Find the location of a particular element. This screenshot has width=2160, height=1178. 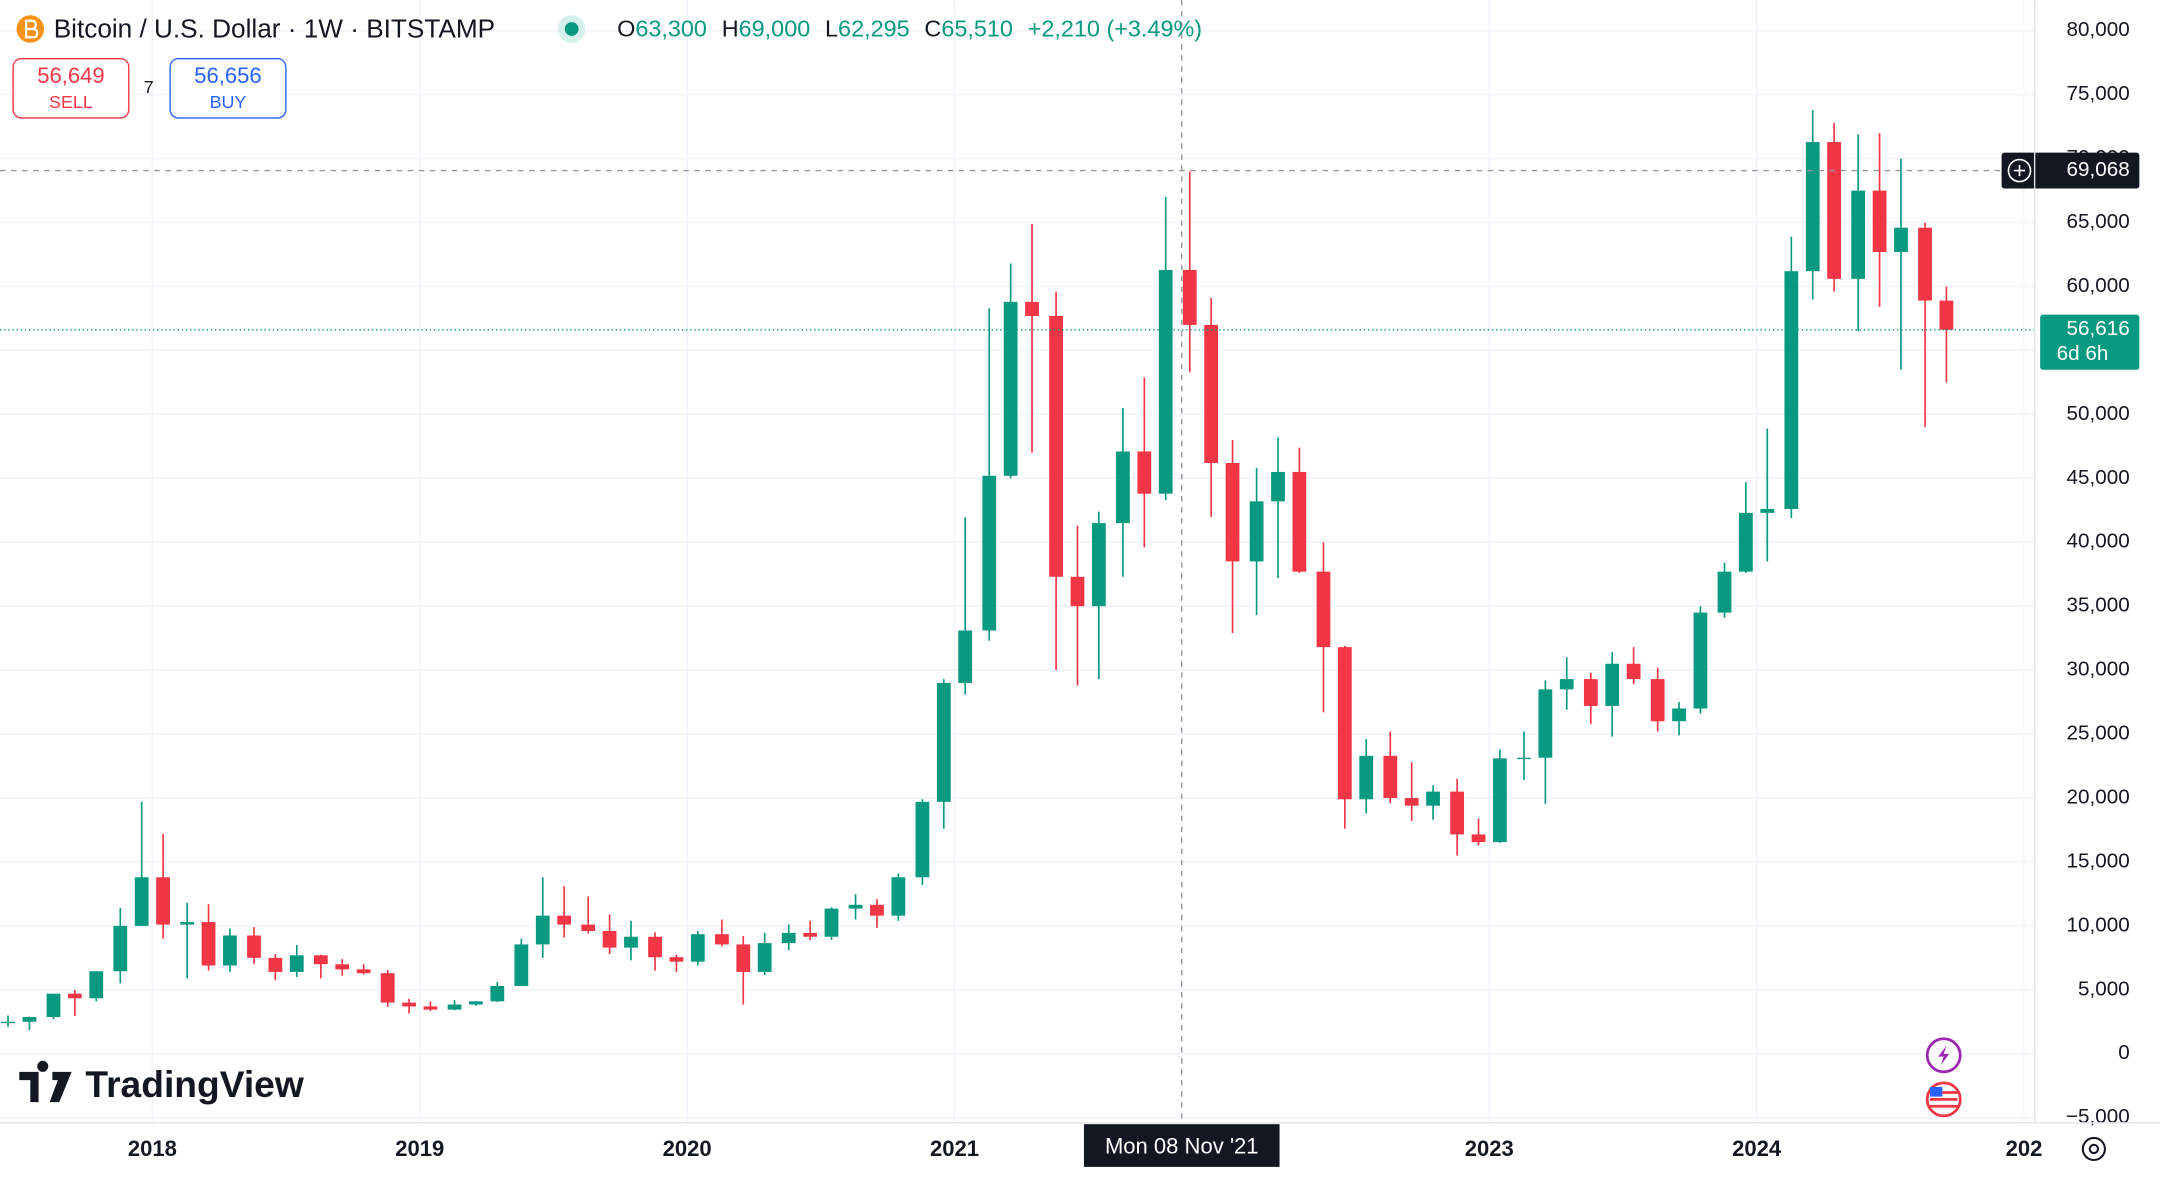

change: +2,210 (+3.49%) is located at coordinates (1115, 29).